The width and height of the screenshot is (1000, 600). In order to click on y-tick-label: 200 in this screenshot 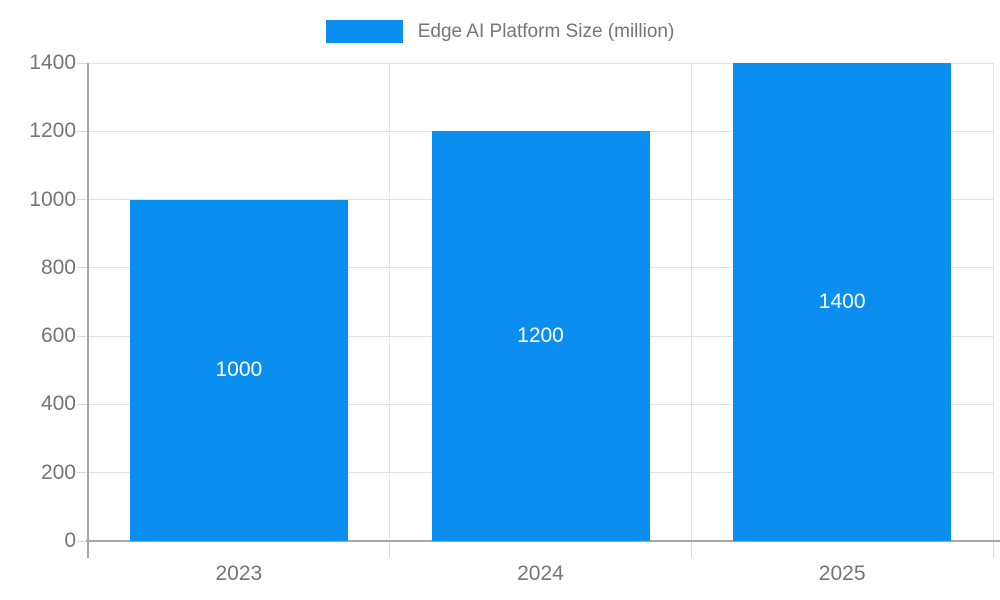, I will do `click(58, 472)`.